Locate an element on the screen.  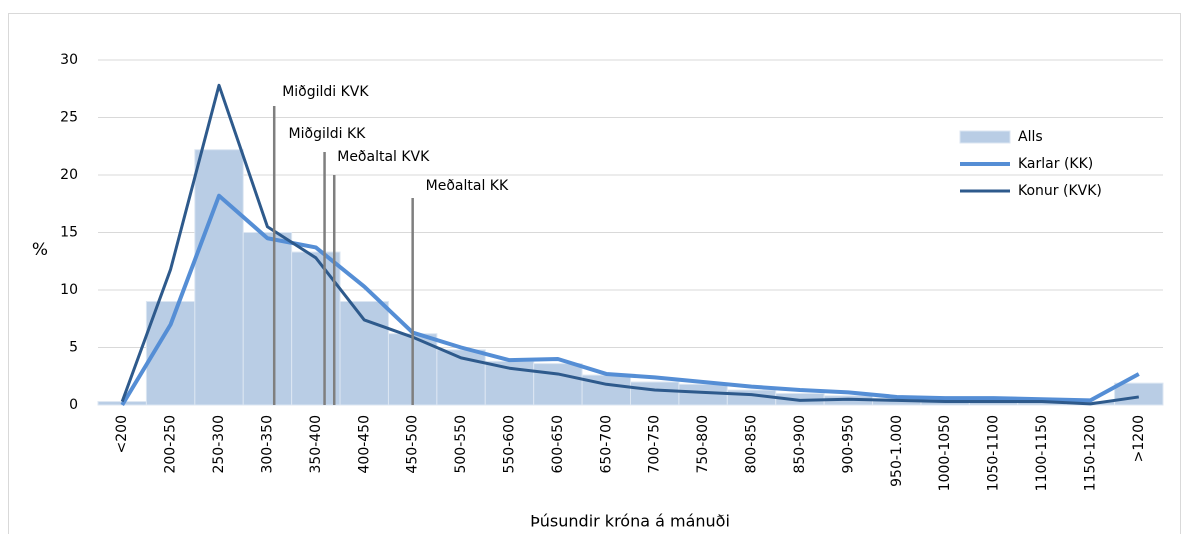
y-axis-title: % is located at coordinates (40, 250).